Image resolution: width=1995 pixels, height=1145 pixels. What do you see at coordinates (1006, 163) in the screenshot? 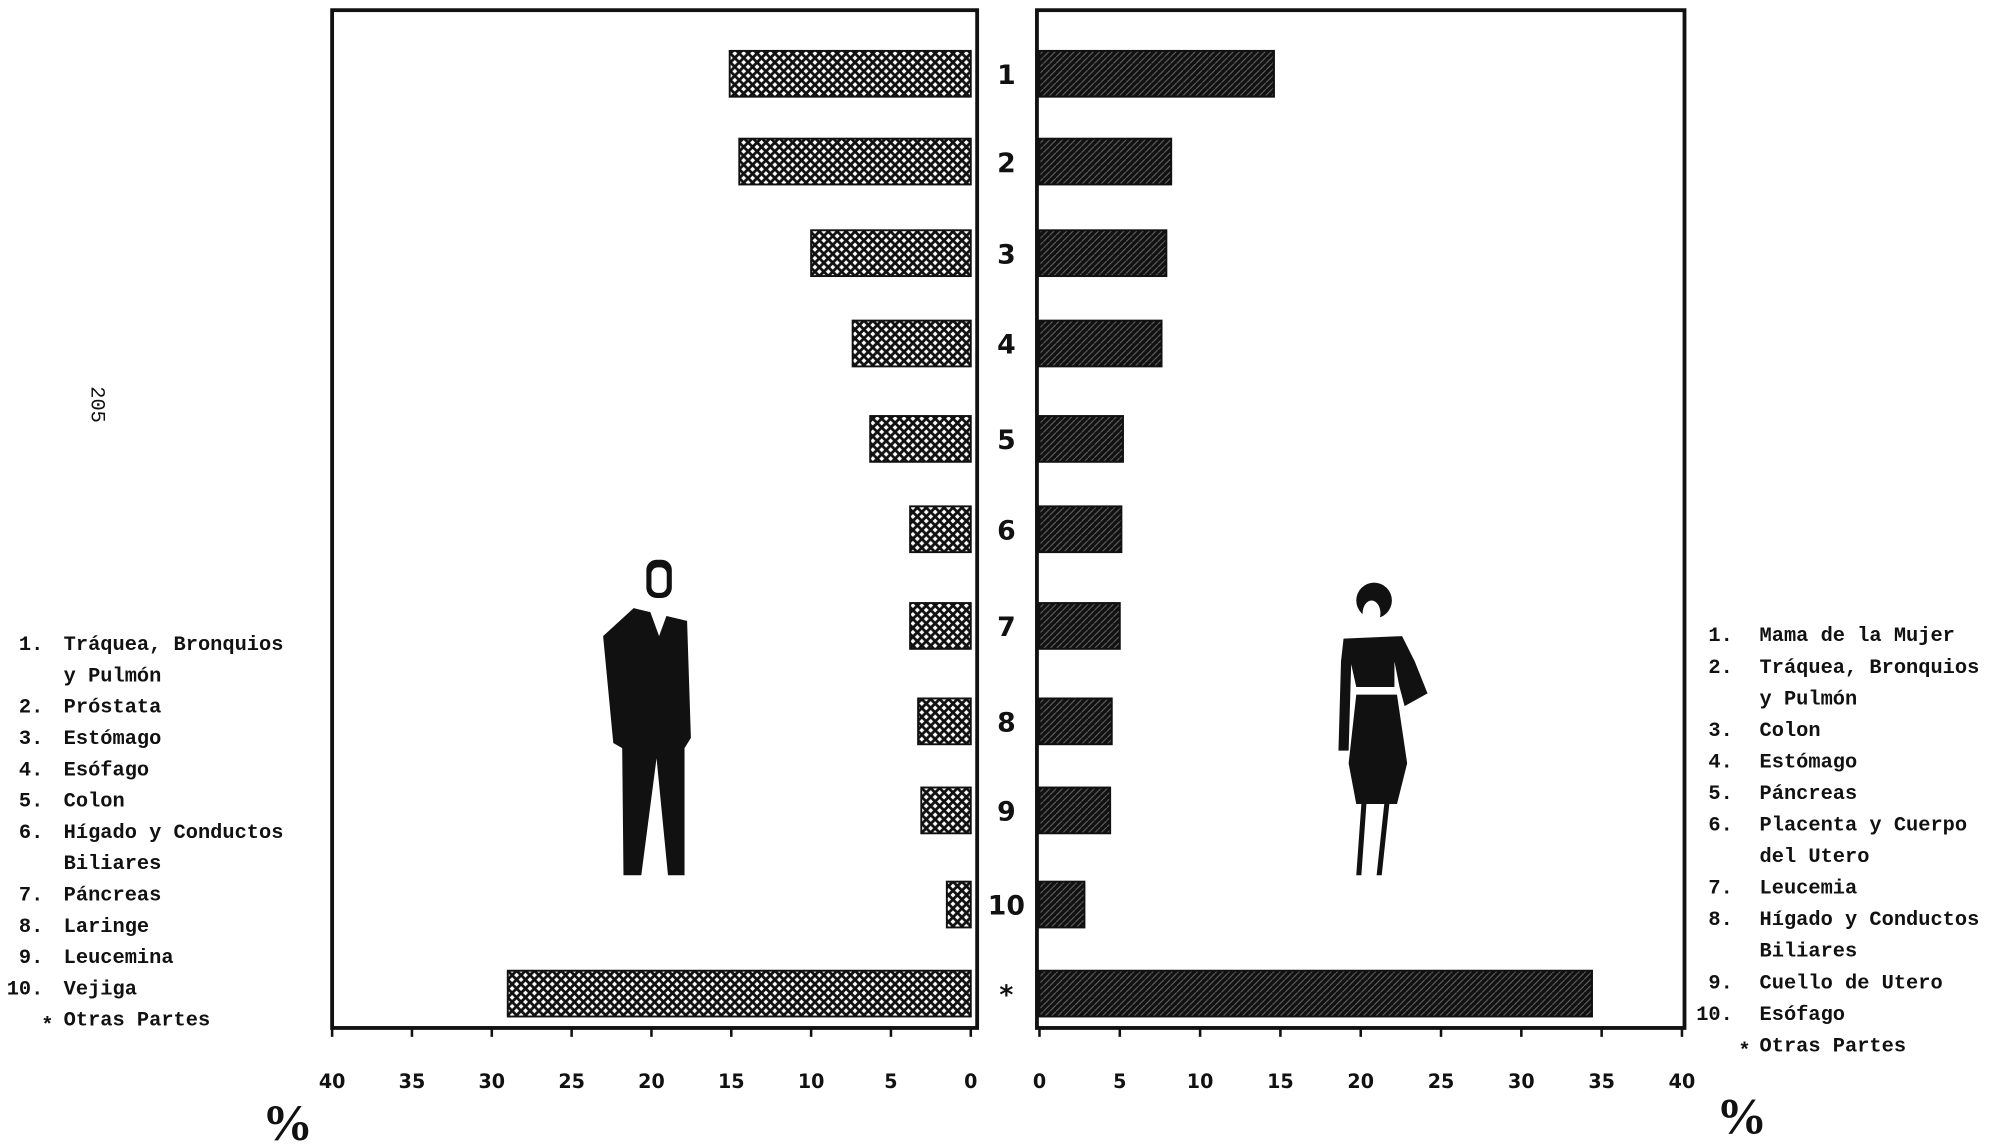
I see `category-label: 2` at bounding box center [1006, 163].